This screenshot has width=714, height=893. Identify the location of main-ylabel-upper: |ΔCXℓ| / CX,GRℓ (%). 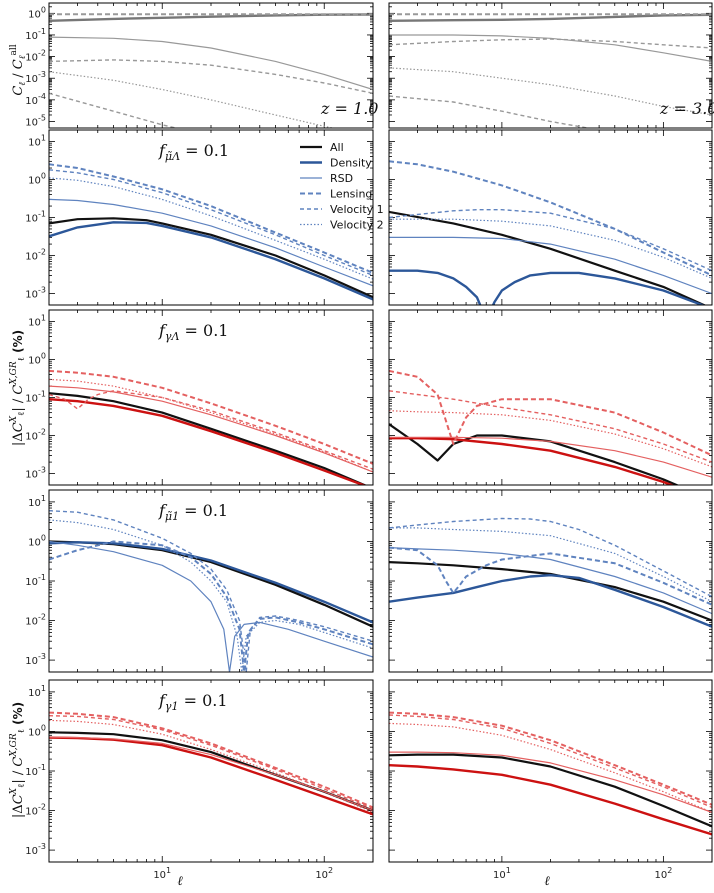
(18, 388).